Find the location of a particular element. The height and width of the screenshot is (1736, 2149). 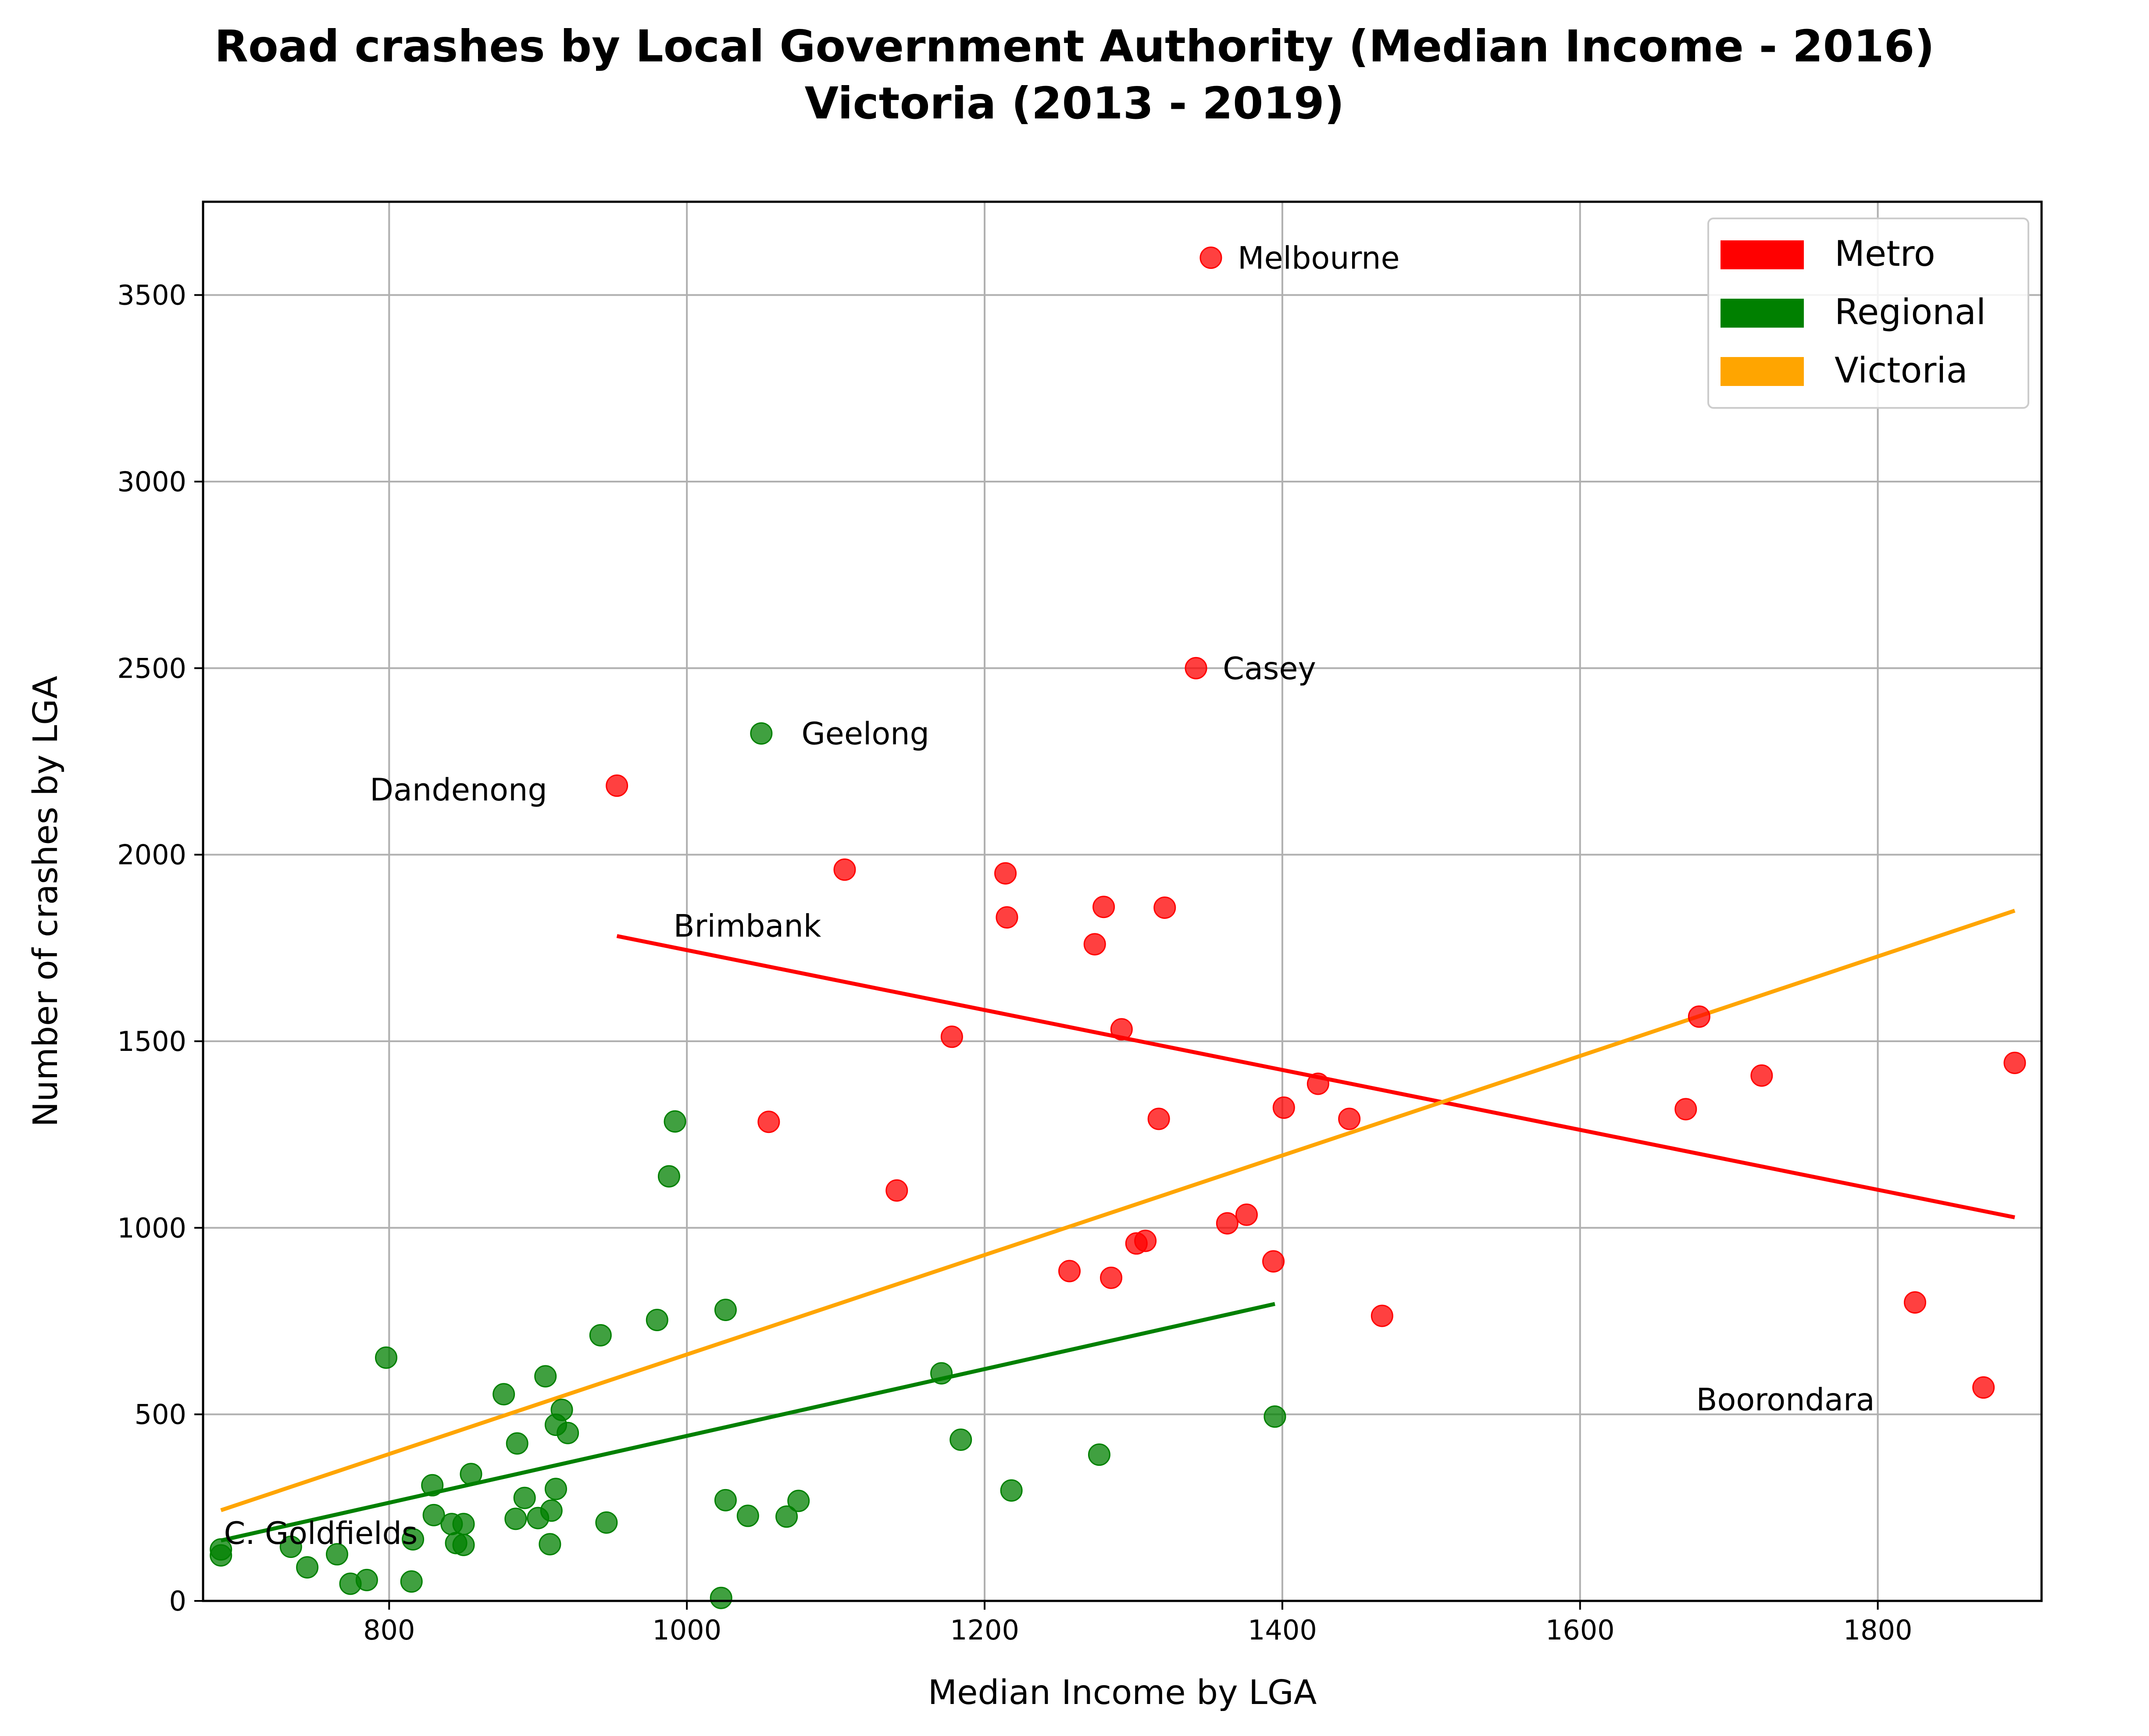

annotation-label: Geelong is located at coordinates (865, 734).